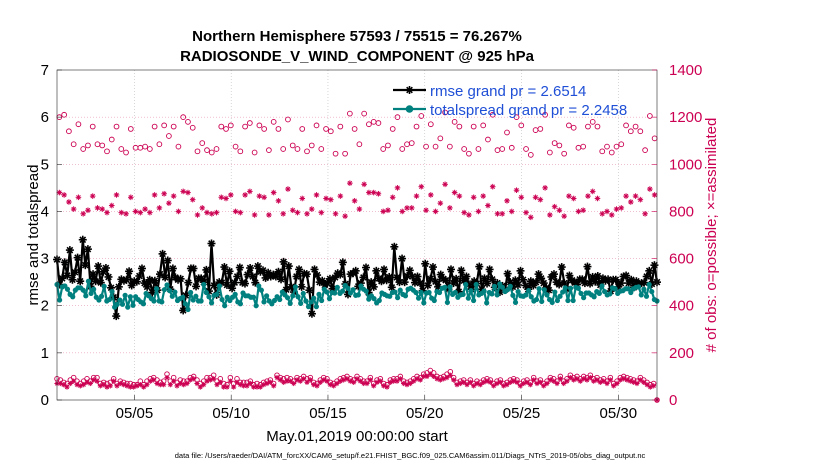 The width and height of the screenshot is (830, 470). Describe the element at coordinates (409, 90) in the screenshot. I see `legend-rmse-star` at that location.